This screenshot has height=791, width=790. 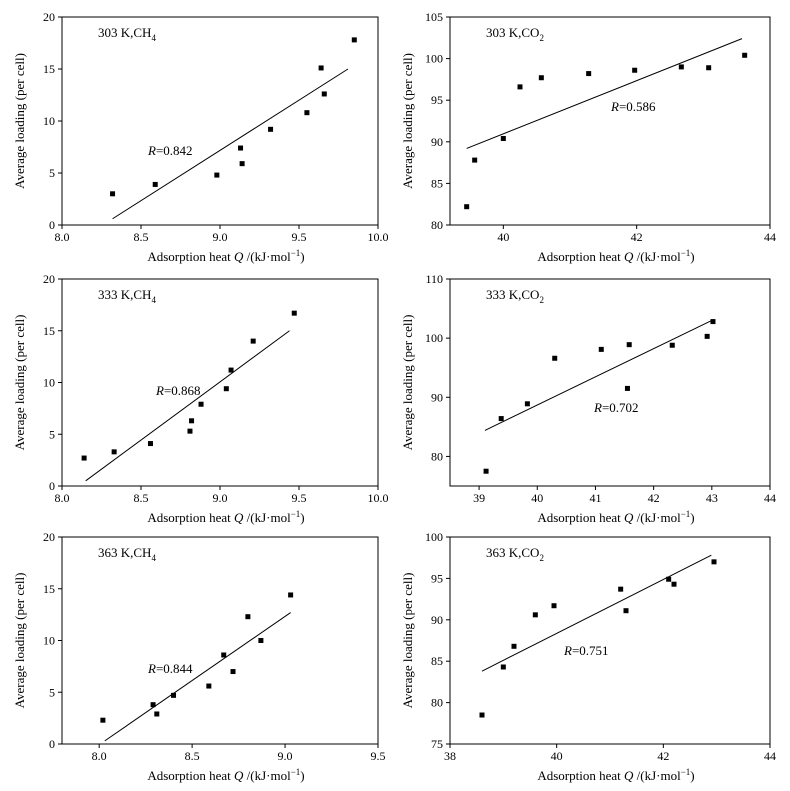 I want to click on y-tick-label: 95, so click(x=437, y=578).